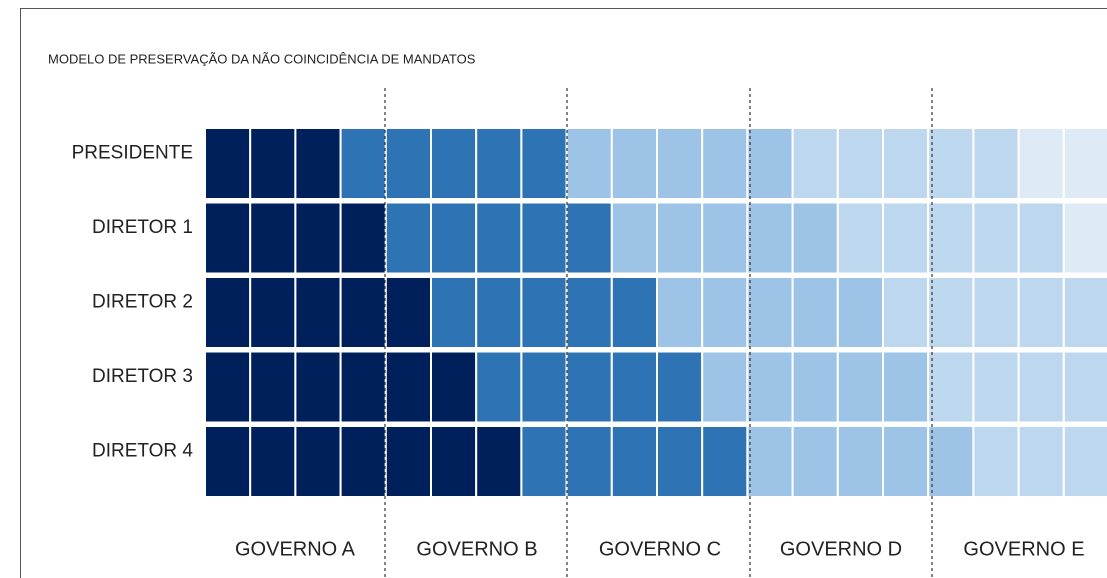 This screenshot has width=1107, height=578. I want to click on government-label: GOVERNO B, so click(476, 549).